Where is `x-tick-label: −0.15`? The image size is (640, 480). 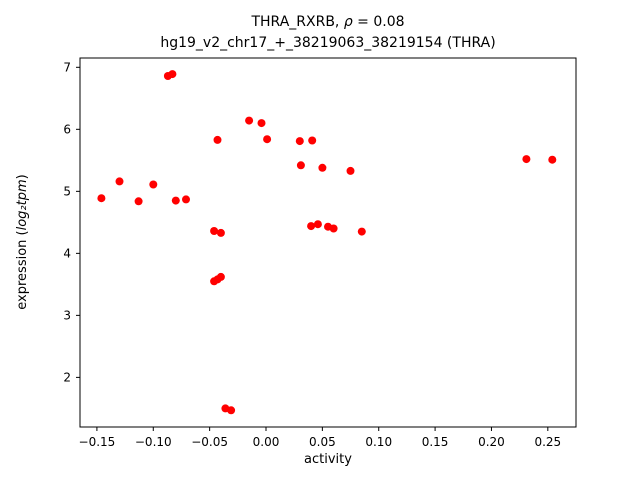 x-tick-label: −0.15 is located at coordinates (97, 442).